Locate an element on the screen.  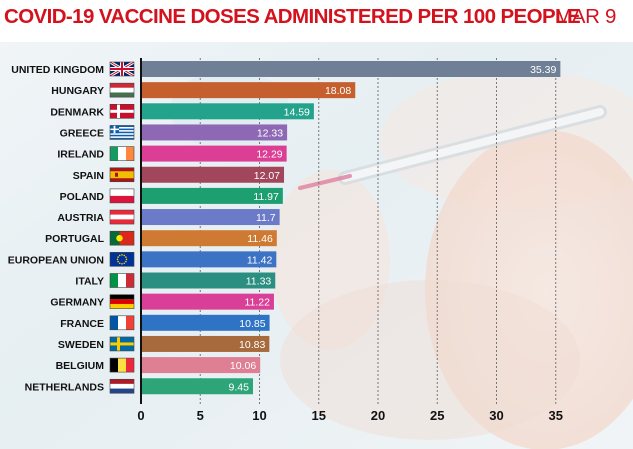
flag-icon-pt is located at coordinates (122, 238).